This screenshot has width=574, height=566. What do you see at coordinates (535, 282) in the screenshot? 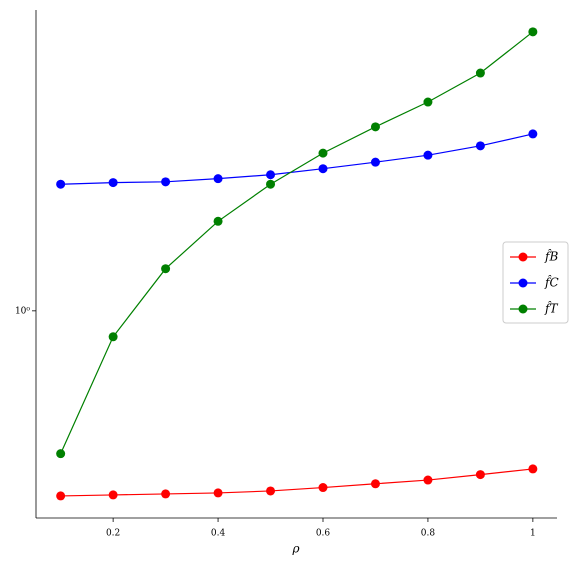
I see `legend: f̂B f̂C f̂T` at bounding box center [535, 282].